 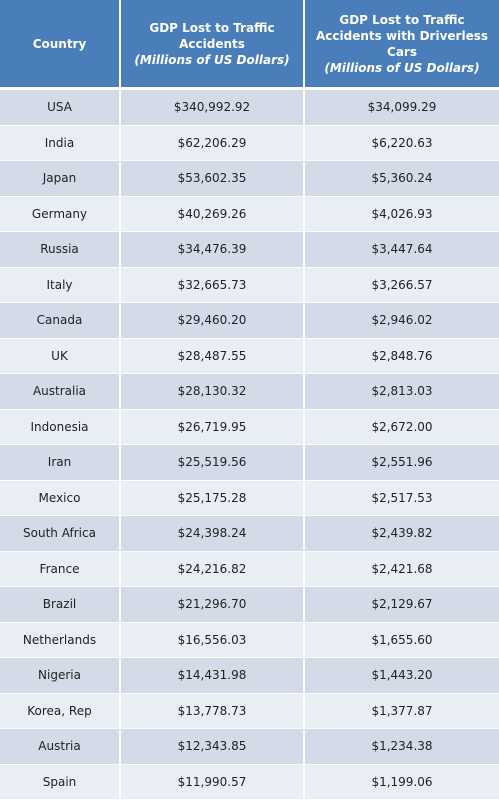 What do you see at coordinates (60, 285) in the screenshot?
I see `table-cell: Italy` at bounding box center [60, 285].